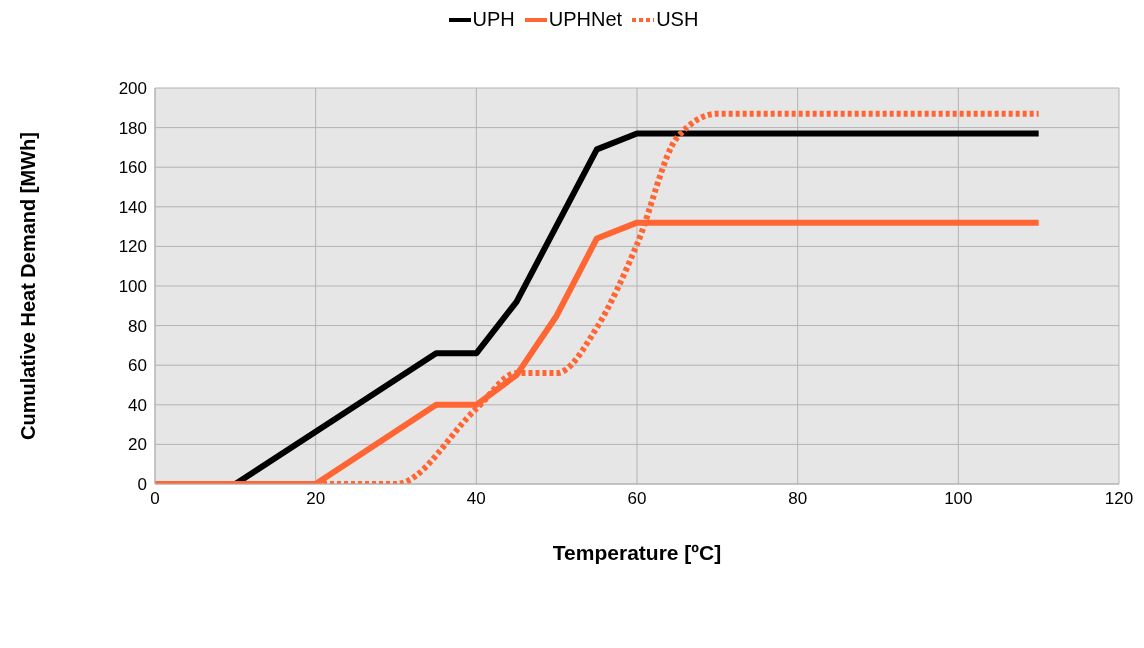  What do you see at coordinates (132, 168) in the screenshot?
I see `y-tick-label: 160` at bounding box center [132, 168].